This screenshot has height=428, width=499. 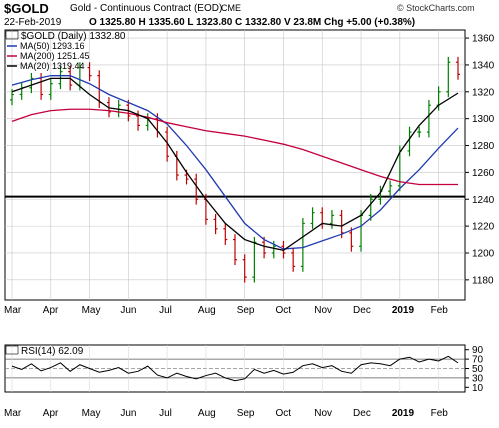 What do you see at coordinates (483, 173) in the screenshot?
I see `price-tick-label: 1260` at bounding box center [483, 173].